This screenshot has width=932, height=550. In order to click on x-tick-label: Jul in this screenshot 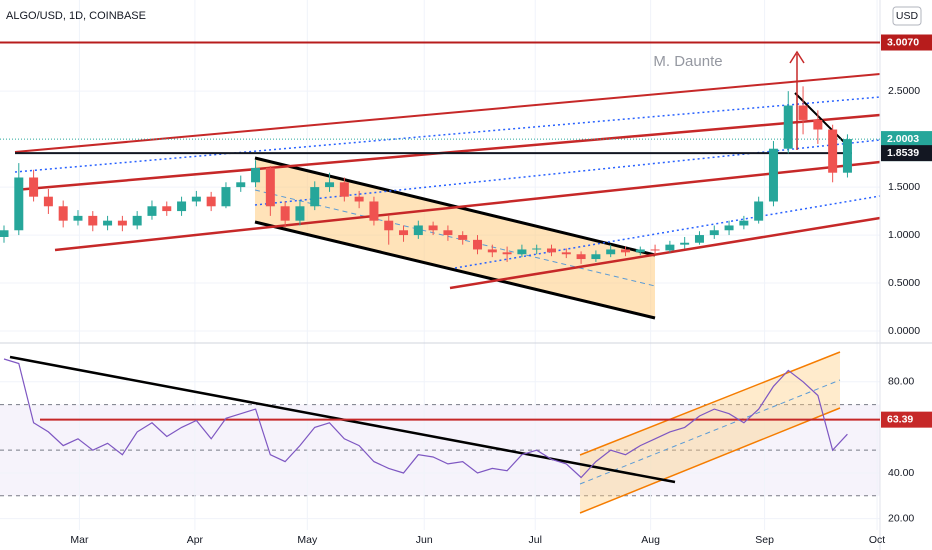, I will do `click(535, 540)`.